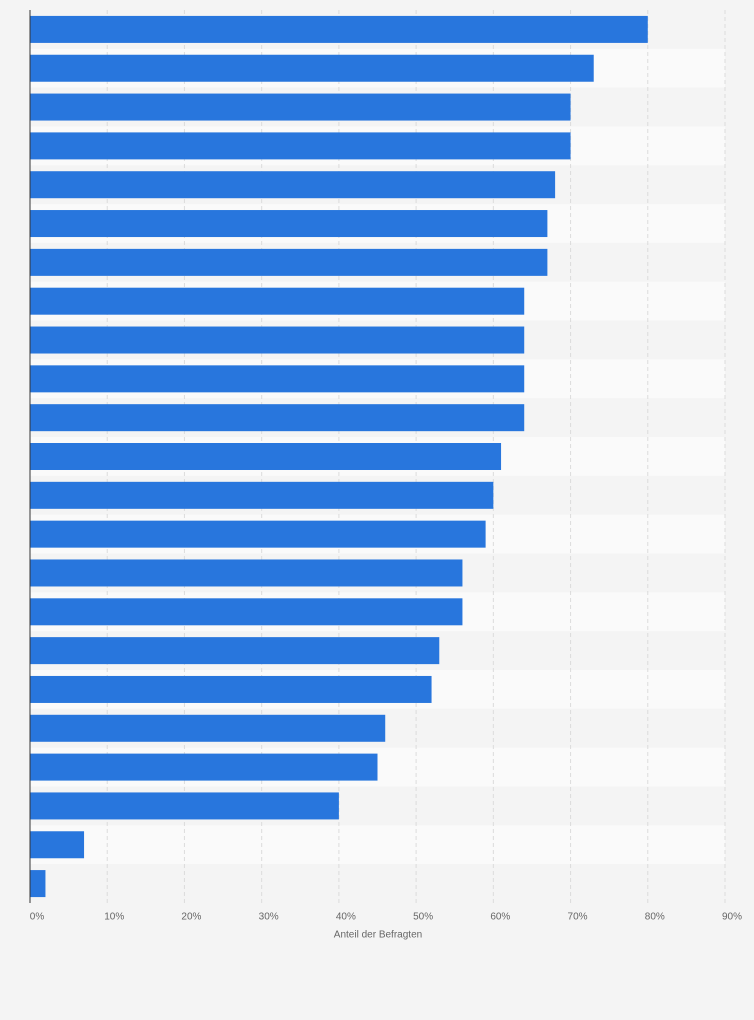  What do you see at coordinates (655, 917) in the screenshot?
I see `x-tick-label: 80%` at bounding box center [655, 917].